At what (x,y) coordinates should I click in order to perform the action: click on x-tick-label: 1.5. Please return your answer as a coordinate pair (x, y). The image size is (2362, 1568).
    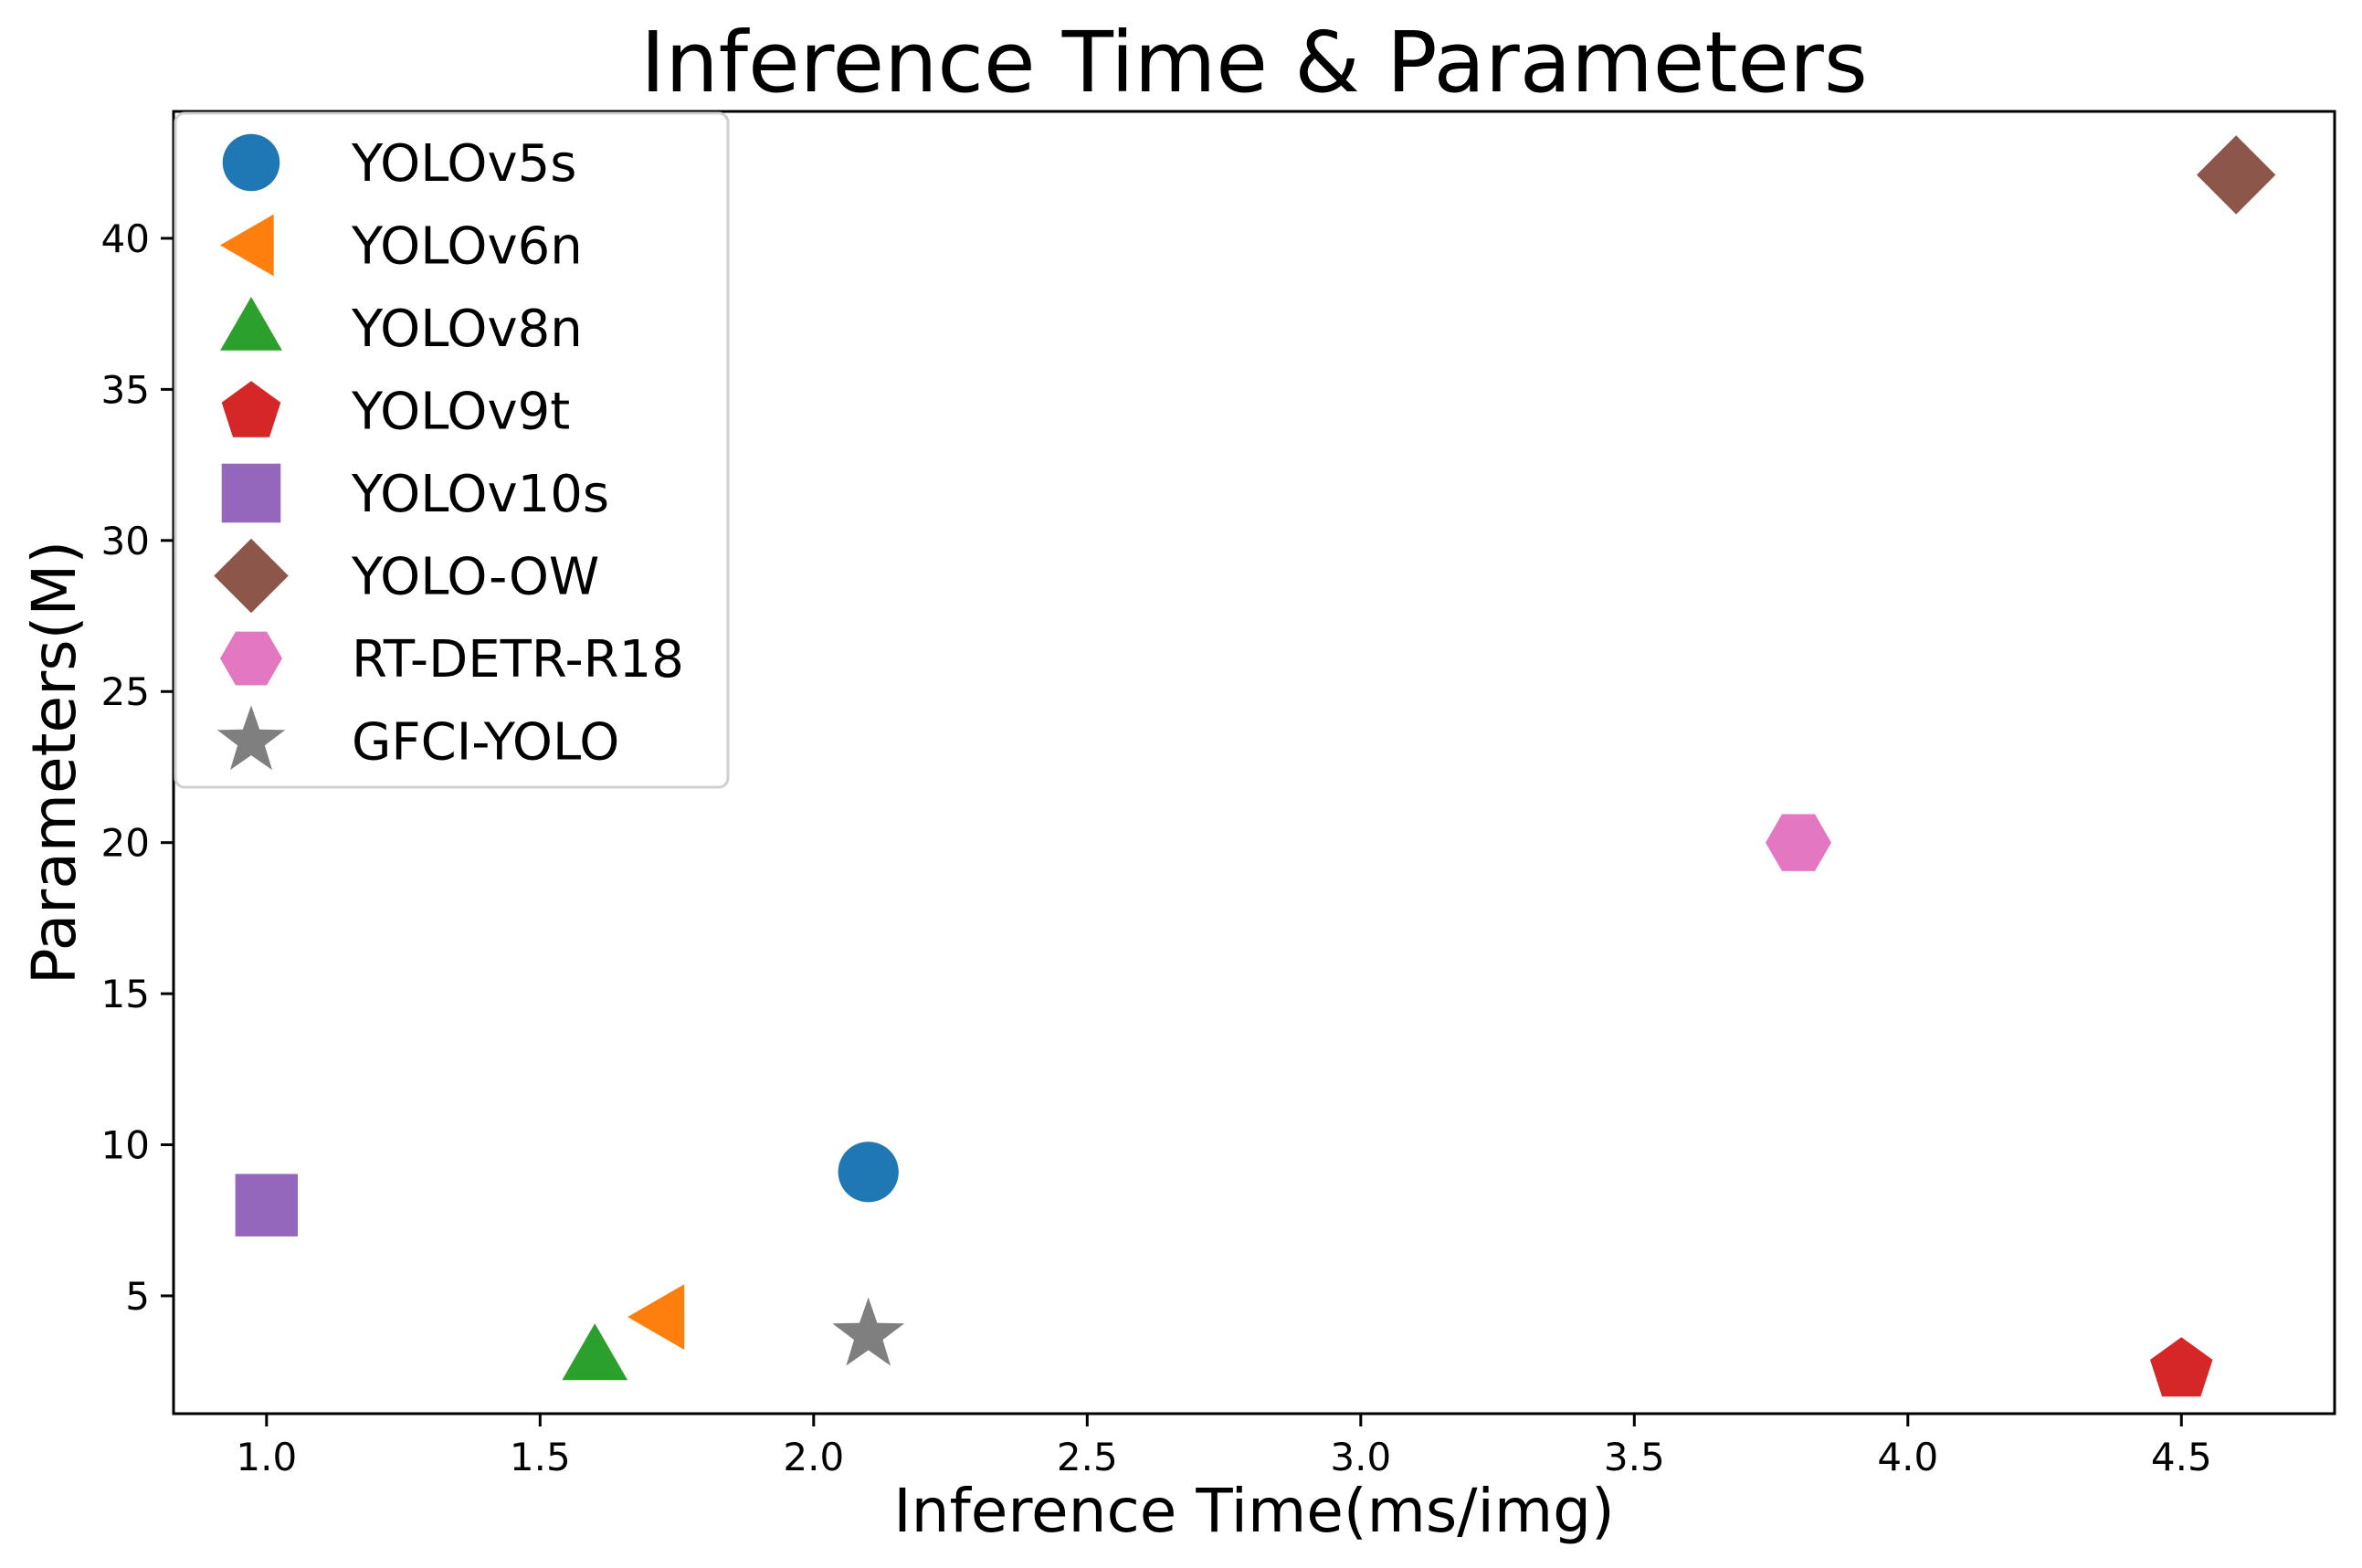
    Looking at the image, I should click on (540, 1457).